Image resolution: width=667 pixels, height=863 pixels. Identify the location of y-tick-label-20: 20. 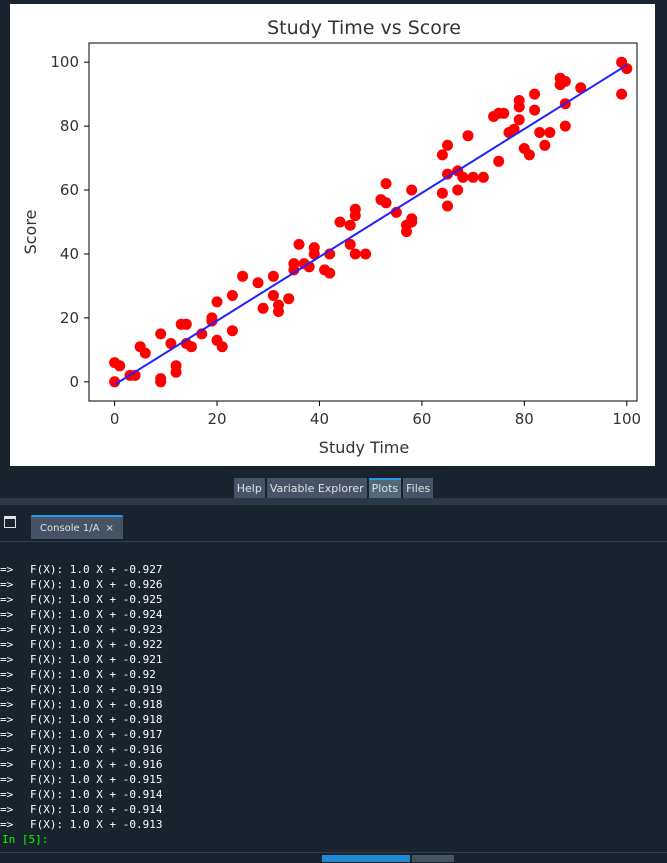
(69, 318).